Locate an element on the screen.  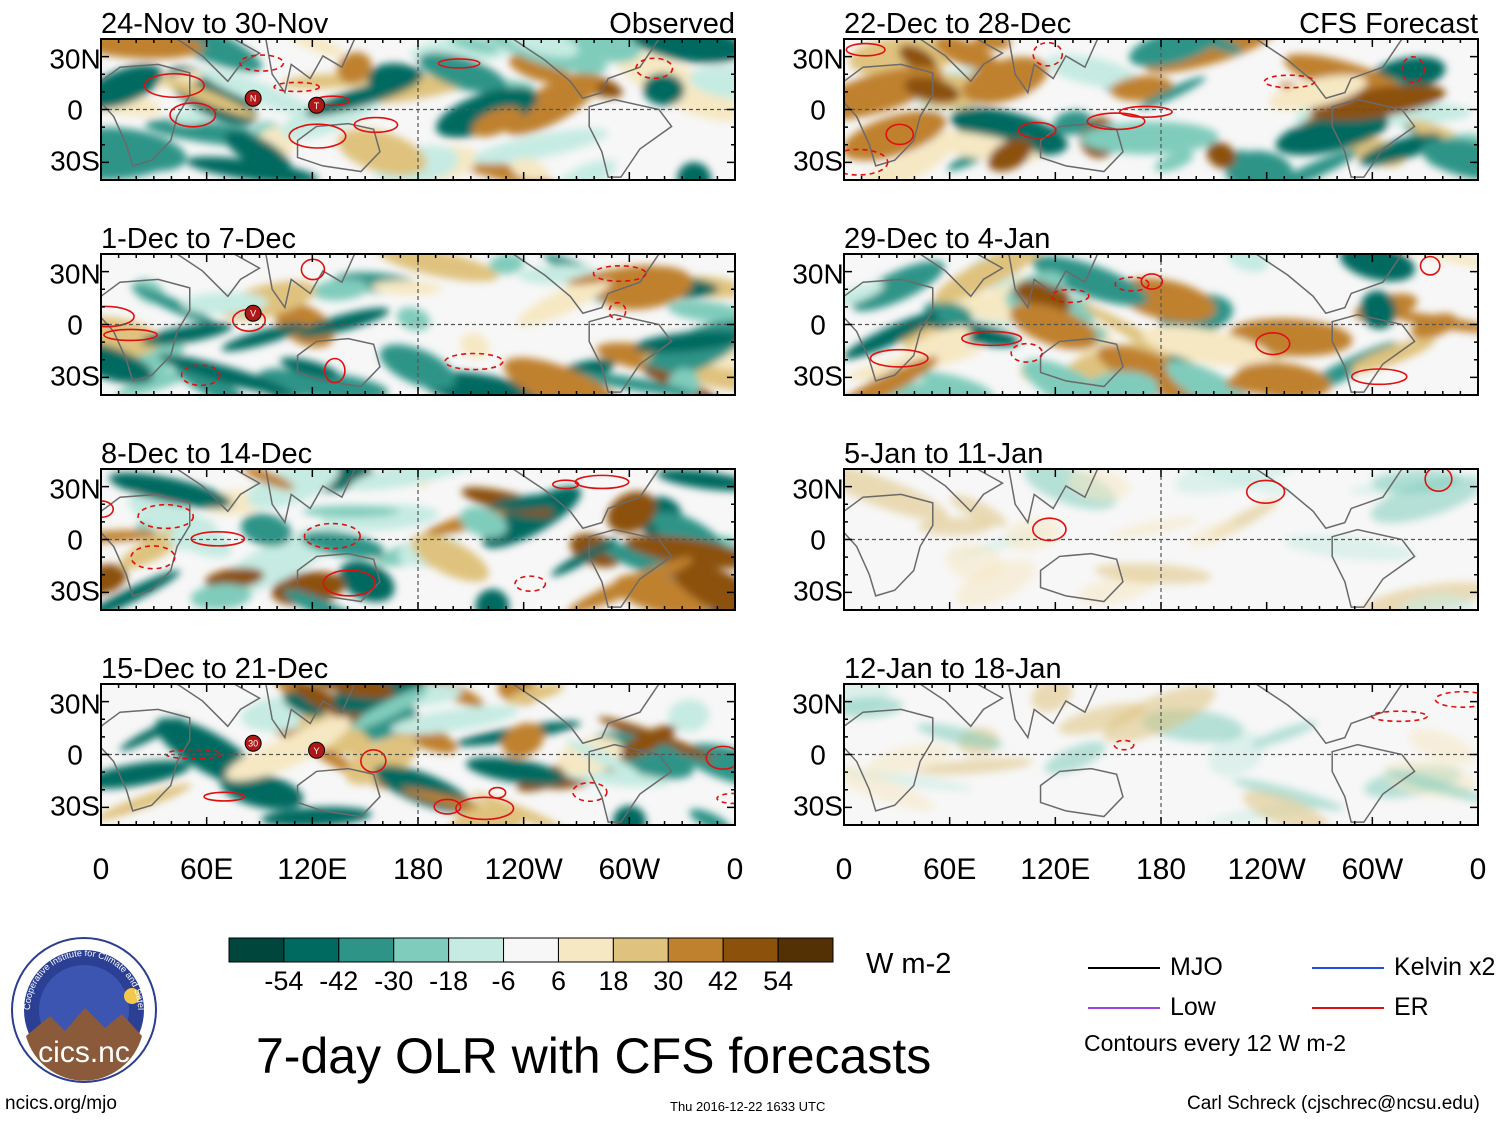
colorbar-label: -54 is located at coordinates (283, 981).